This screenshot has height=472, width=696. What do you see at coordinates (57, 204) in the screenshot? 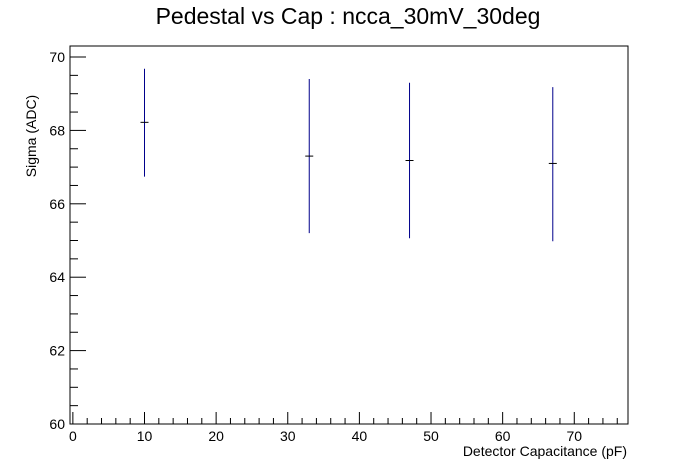
I see `y-tick-label: 66` at bounding box center [57, 204].